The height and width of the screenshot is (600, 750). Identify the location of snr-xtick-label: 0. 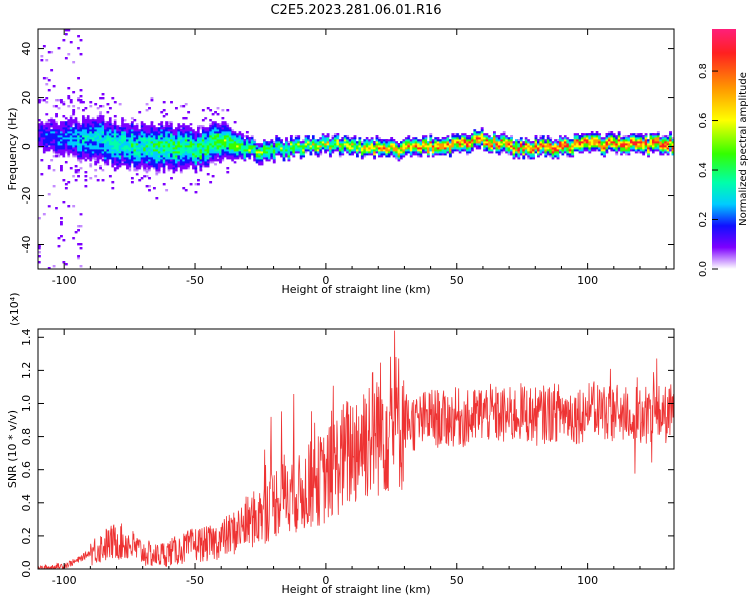
(325, 580).